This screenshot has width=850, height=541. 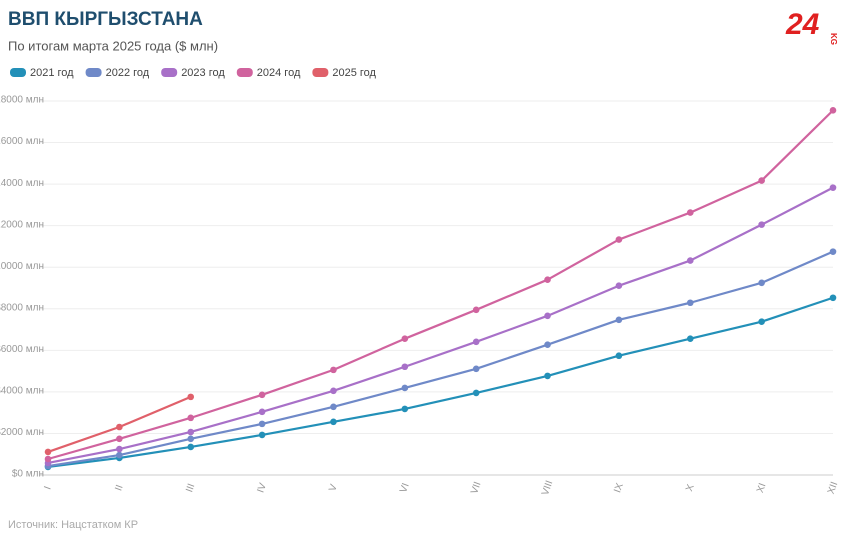 What do you see at coordinates (22, 183) in the screenshot?
I see `y-tick-label: $14000 млн` at bounding box center [22, 183].